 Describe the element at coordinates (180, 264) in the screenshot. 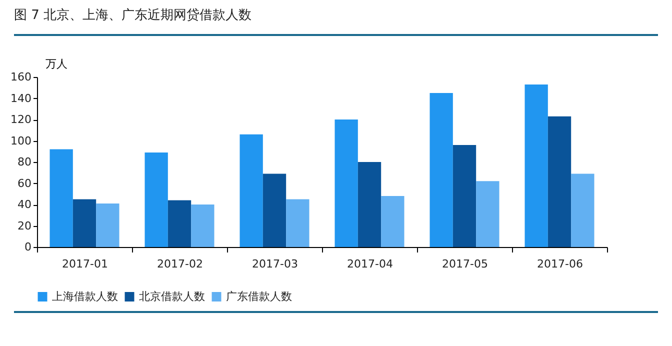

I see `x-tick-label: 2017-02` at that location.